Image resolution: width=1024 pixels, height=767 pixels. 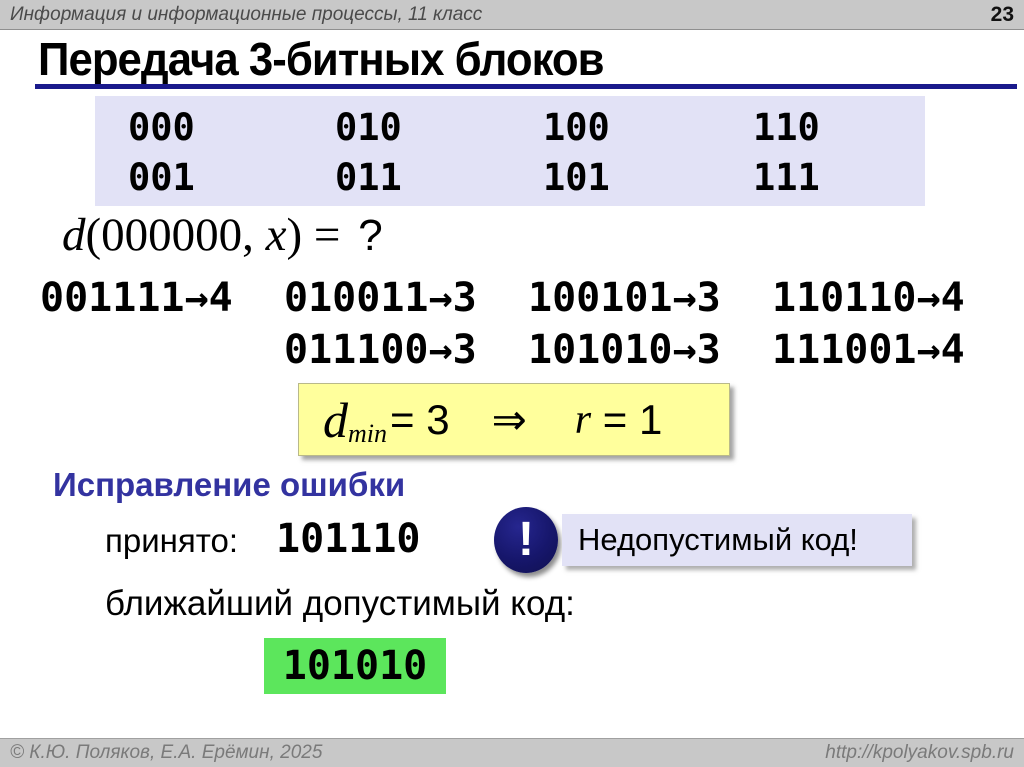 I want to click on exclamation-icon: !, so click(x=526, y=540).